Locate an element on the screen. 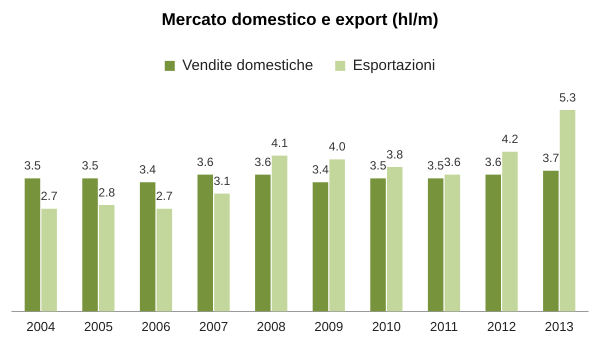 This screenshot has height=347, width=600. x-tick-label: 2011 is located at coordinates (444, 326).